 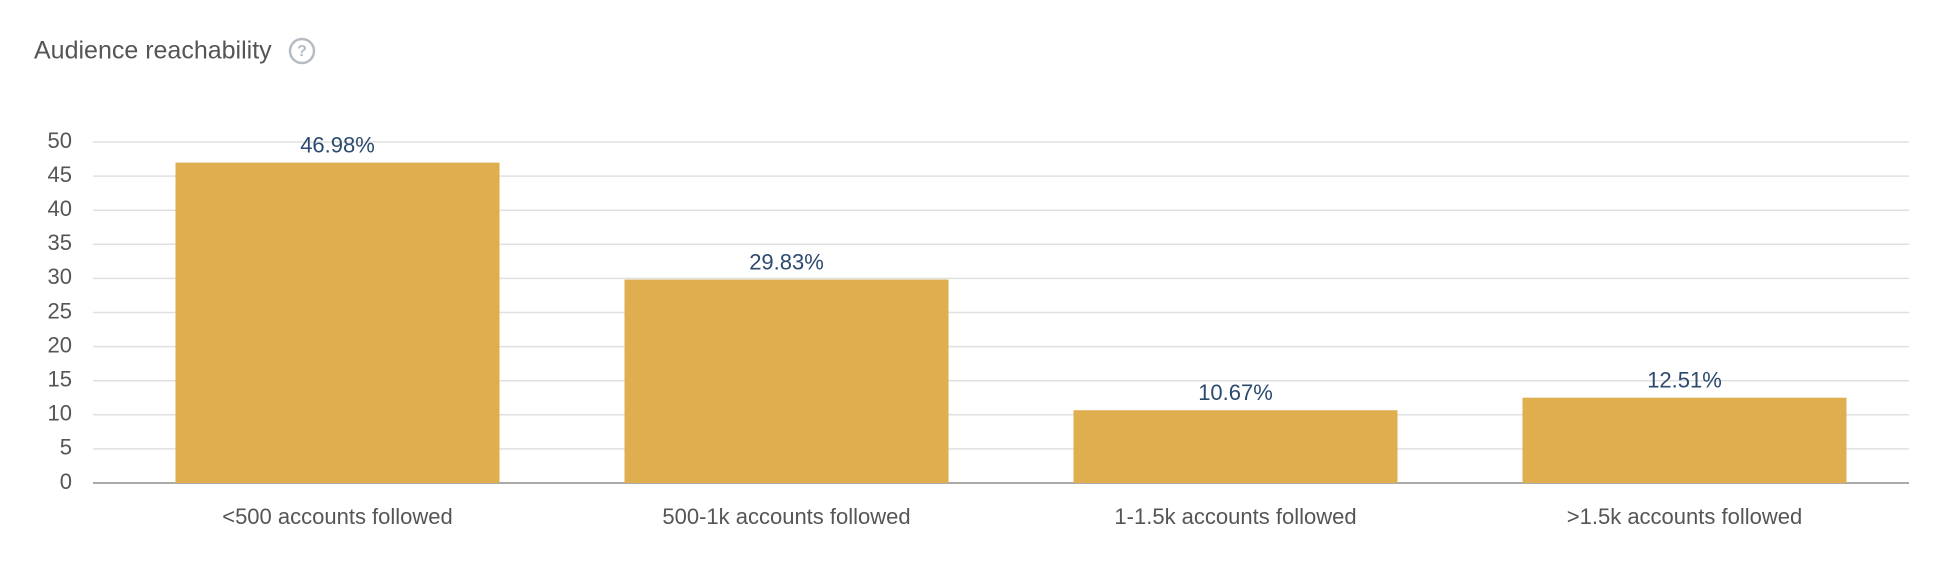 I want to click on y-tick-label: 15, so click(x=60, y=379).